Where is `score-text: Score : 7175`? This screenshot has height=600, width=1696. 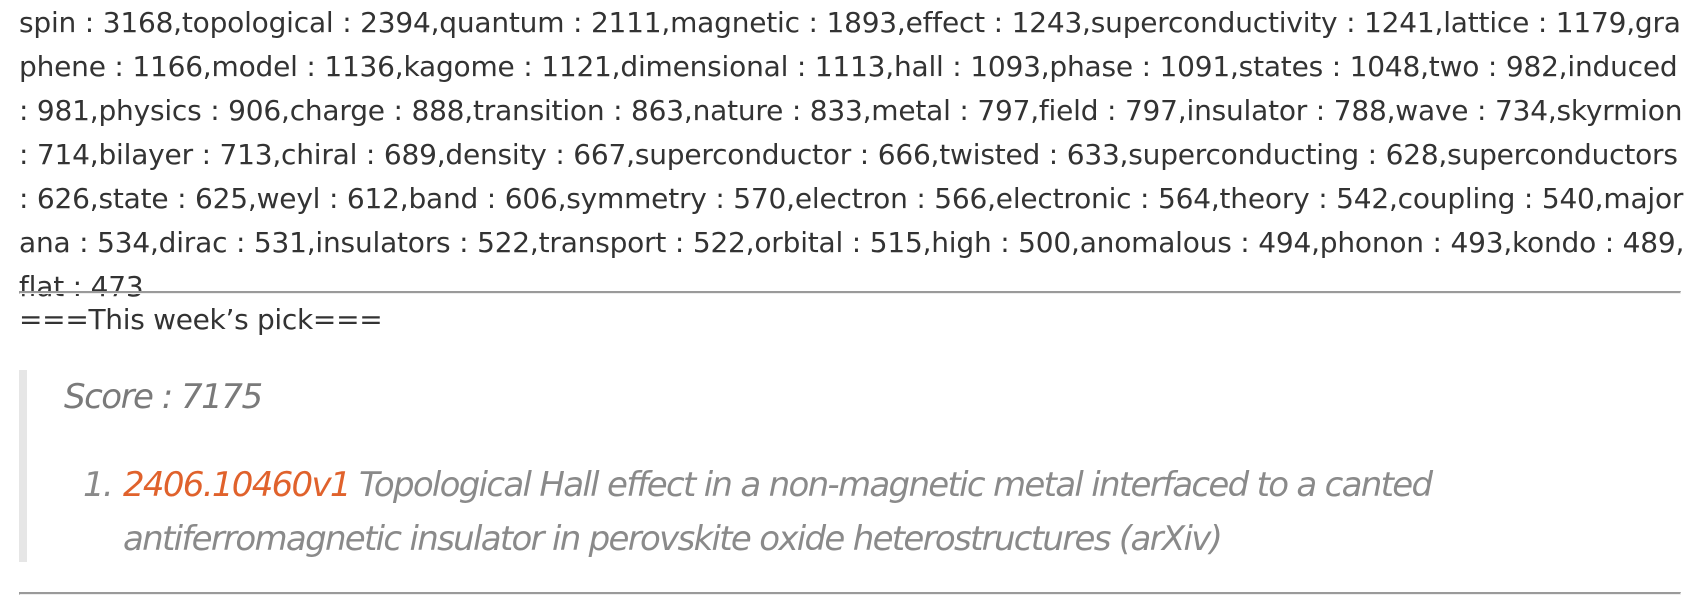
score-text: Score : 7175 is located at coordinates (163, 397).